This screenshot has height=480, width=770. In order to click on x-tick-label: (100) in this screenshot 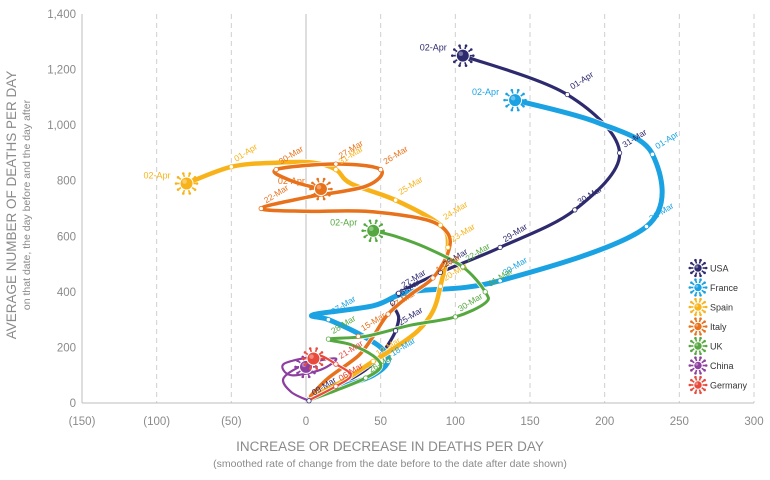, I will do `click(156, 422)`.